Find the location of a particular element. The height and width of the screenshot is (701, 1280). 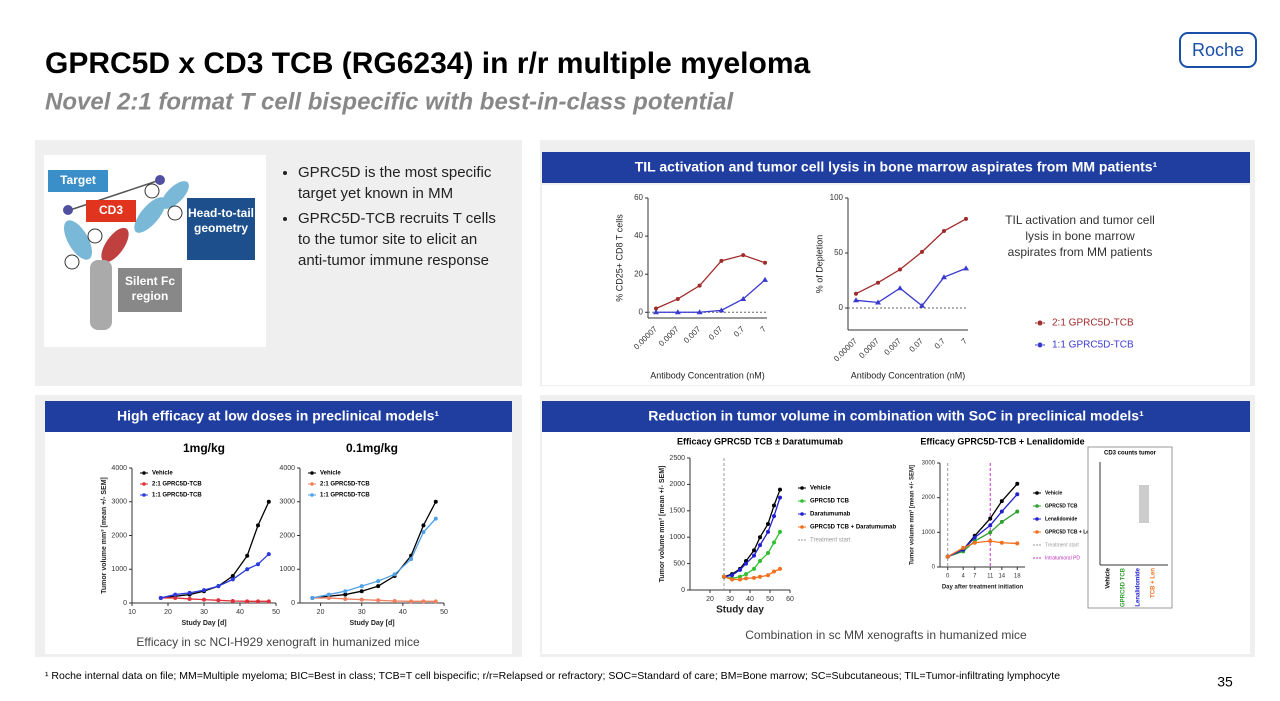

page-number: 35 is located at coordinates (1225, 682).